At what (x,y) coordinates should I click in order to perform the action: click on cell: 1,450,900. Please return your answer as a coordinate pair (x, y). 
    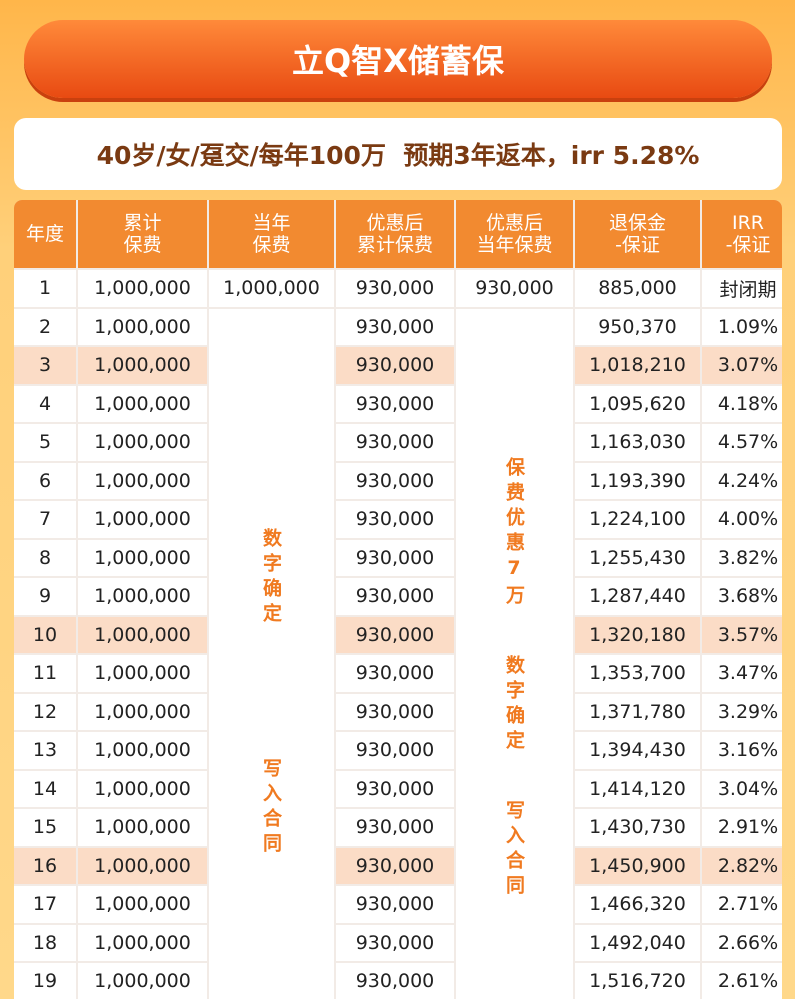
    Looking at the image, I should click on (637, 865).